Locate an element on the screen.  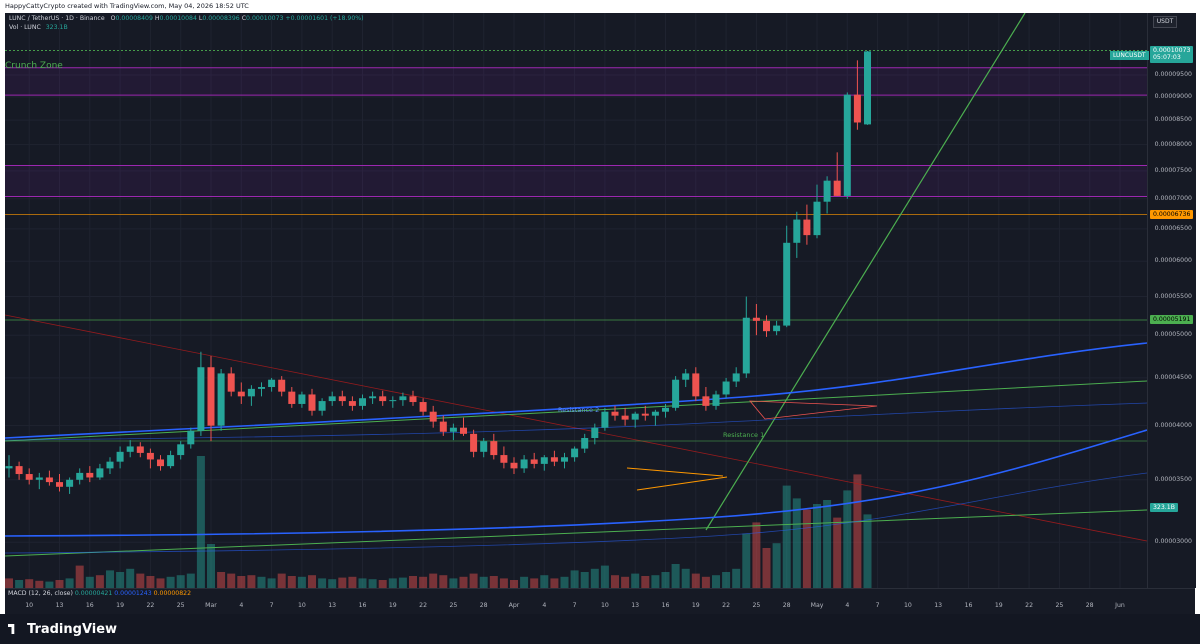
tradingview-logo: TradingView is located at coordinates (62, 629).